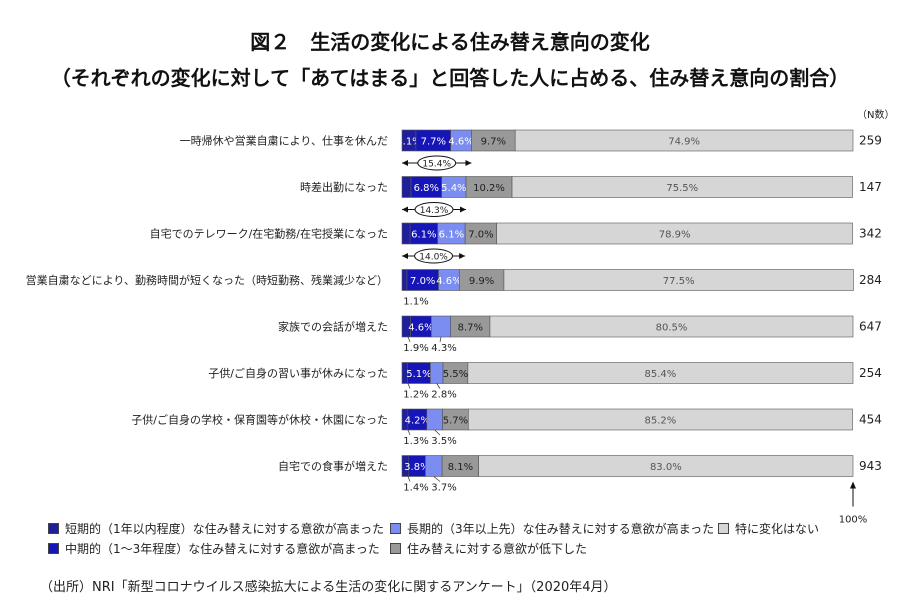 The image size is (900, 615). What do you see at coordinates (269, 234) in the screenshot?
I see `category-label: 自宅でのテレワーク/在宅勤務/在宅授業になった` at bounding box center [269, 234].